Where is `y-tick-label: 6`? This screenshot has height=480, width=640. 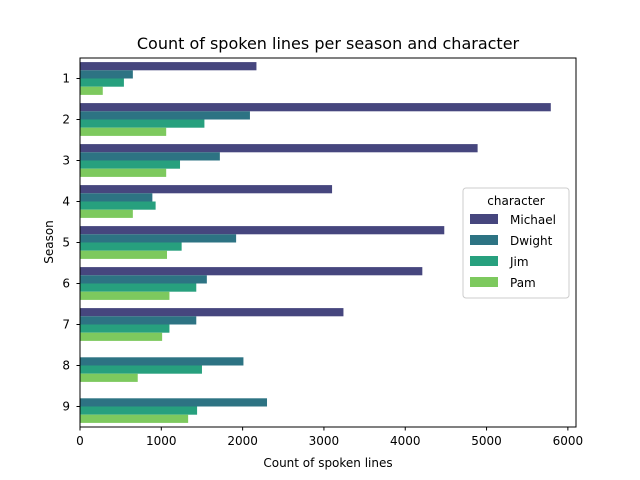 y-tick-label: 6 is located at coordinates (66, 284).